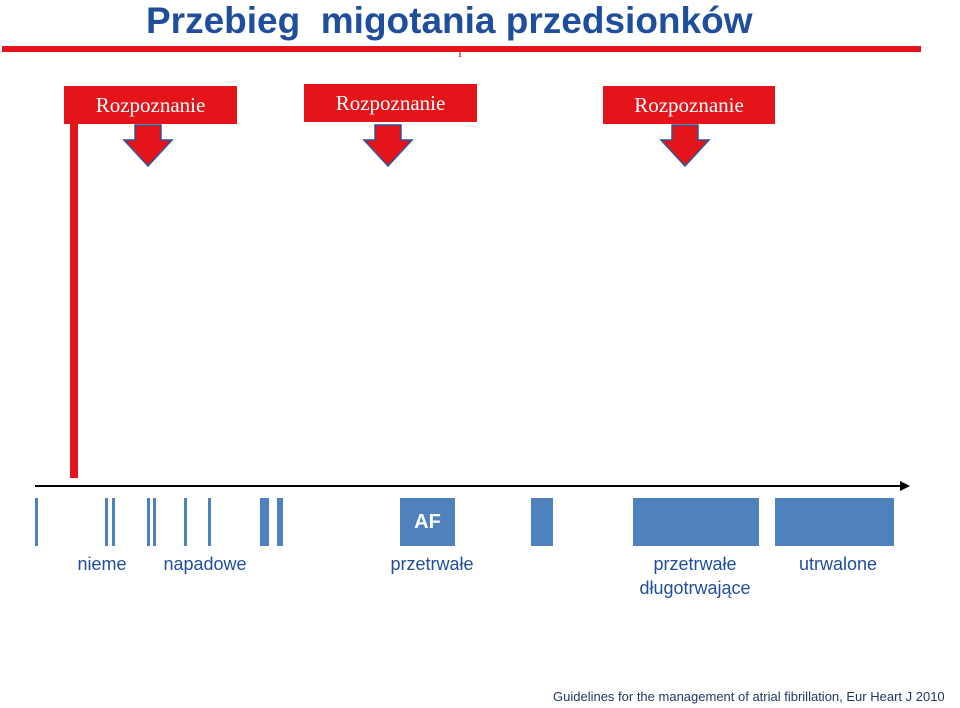 The height and width of the screenshot is (708, 960). What do you see at coordinates (427, 522) in the screenshot?
I see `af-episode-bar: AF` at bounding box center [427, 522].